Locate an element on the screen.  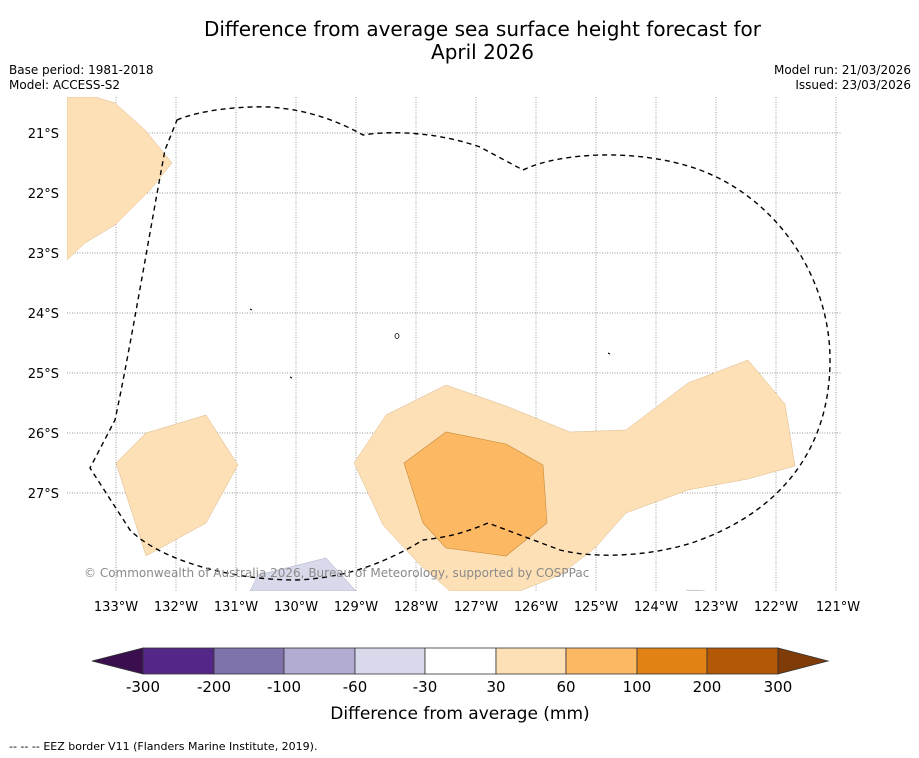
contour-30-60-northwest is located at coordinates (120, 179).